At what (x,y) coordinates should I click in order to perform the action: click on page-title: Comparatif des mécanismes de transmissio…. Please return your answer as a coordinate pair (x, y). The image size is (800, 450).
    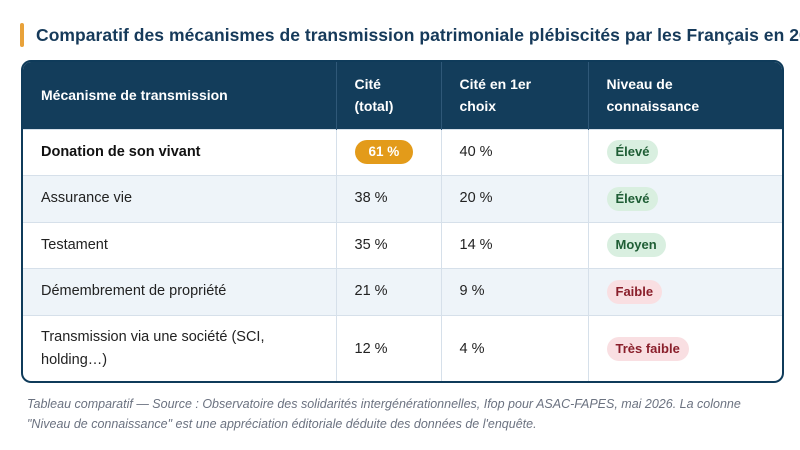
    Looking at the image, I should click on (418, 34).